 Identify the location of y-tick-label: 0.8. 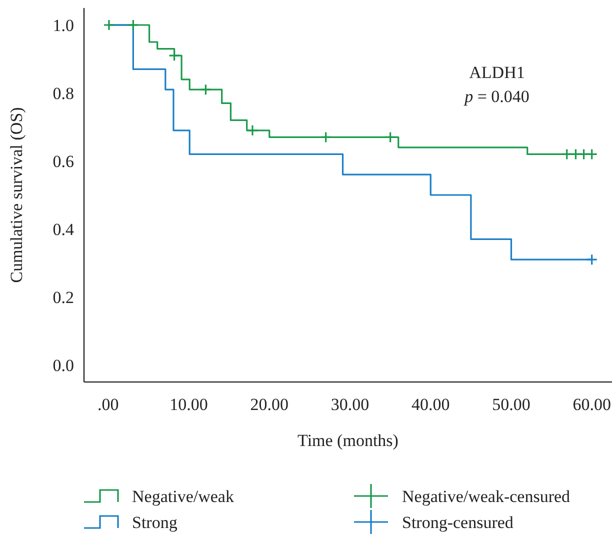
(63, 93).